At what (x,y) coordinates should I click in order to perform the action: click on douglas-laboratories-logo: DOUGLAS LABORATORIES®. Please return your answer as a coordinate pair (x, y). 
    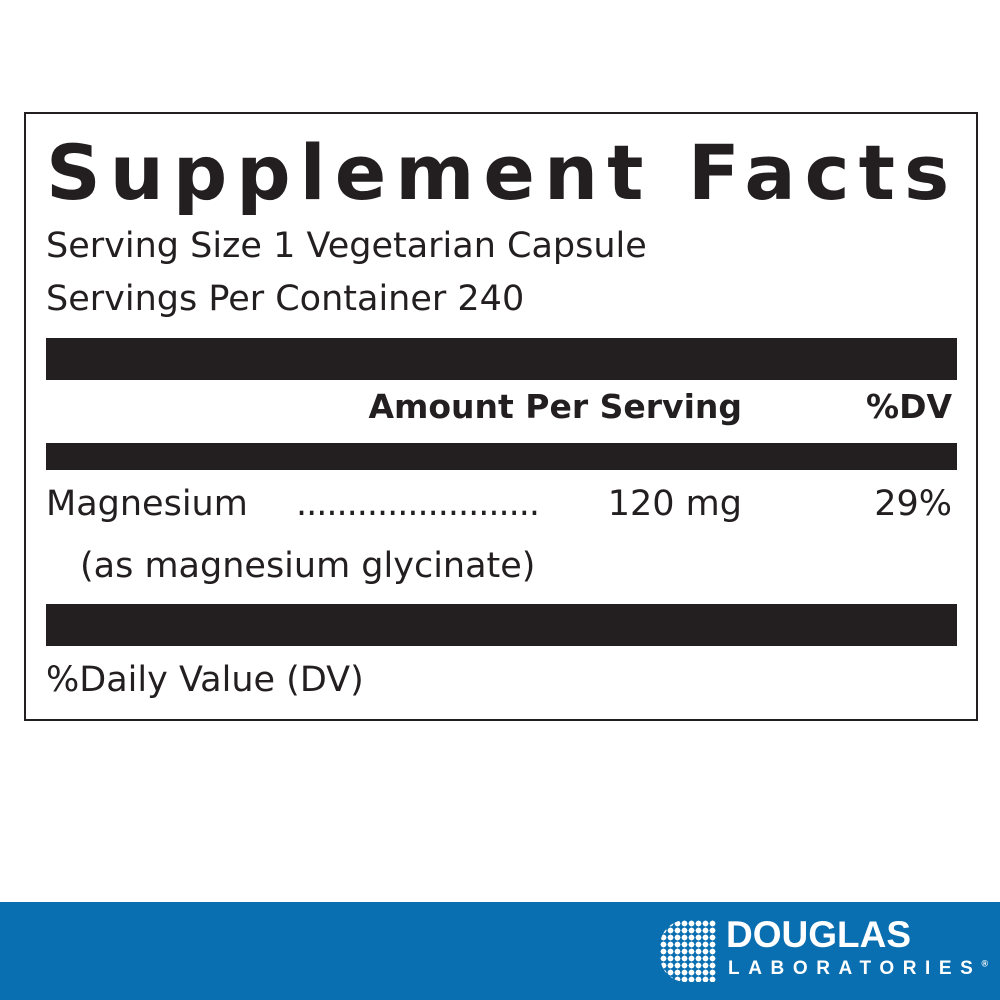
    Looking at the image, I should click on (824, 950).